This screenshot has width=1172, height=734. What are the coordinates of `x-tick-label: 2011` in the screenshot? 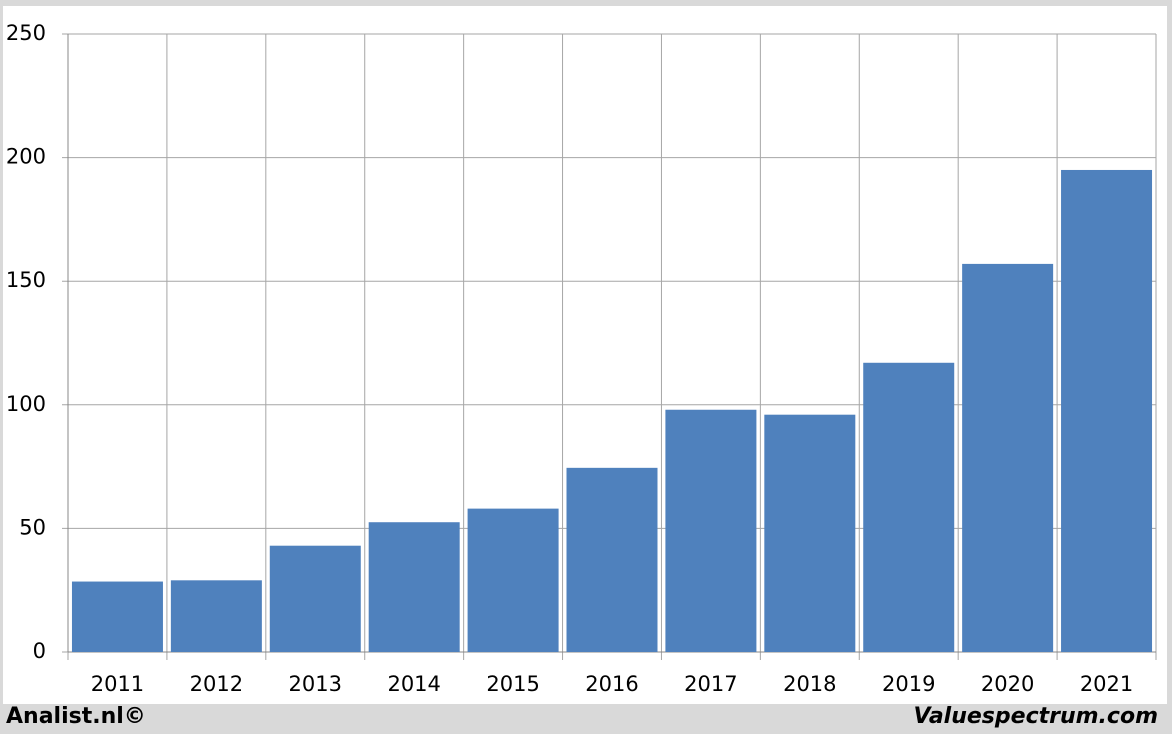 It's located at (117, 684).